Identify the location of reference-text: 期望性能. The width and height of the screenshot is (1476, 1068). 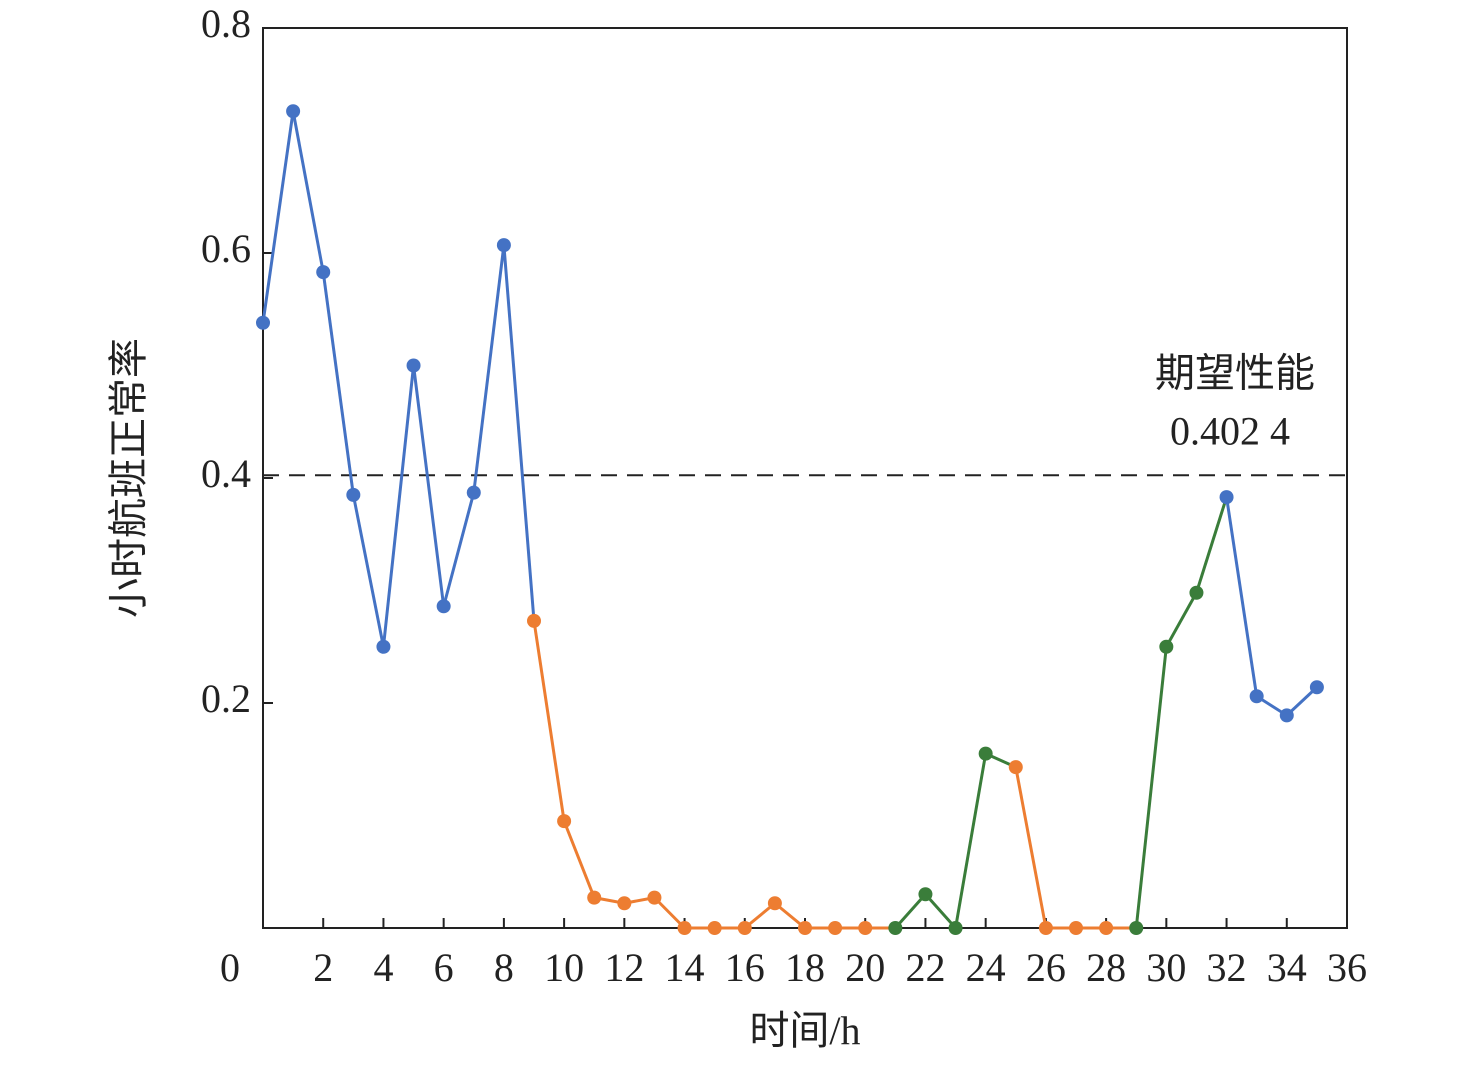
(1235, 372).